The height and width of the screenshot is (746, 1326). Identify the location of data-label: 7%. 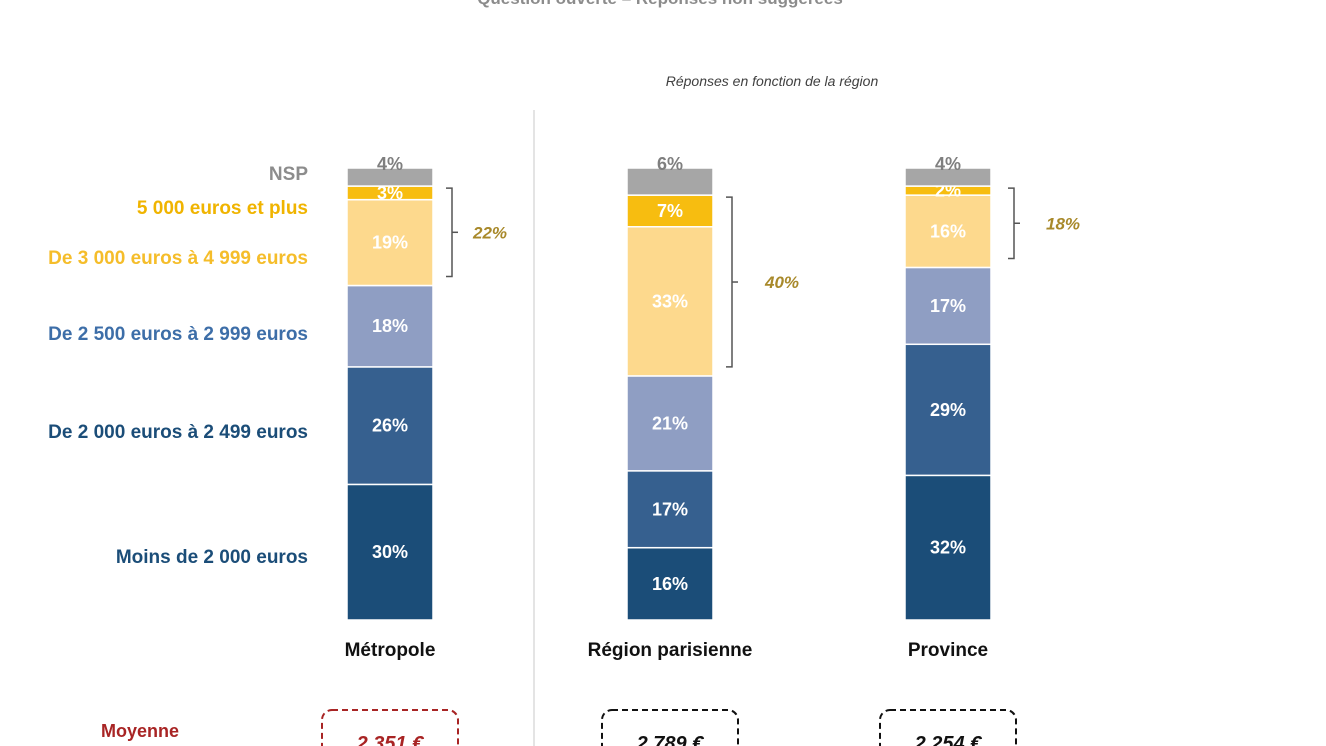
(670, 211).